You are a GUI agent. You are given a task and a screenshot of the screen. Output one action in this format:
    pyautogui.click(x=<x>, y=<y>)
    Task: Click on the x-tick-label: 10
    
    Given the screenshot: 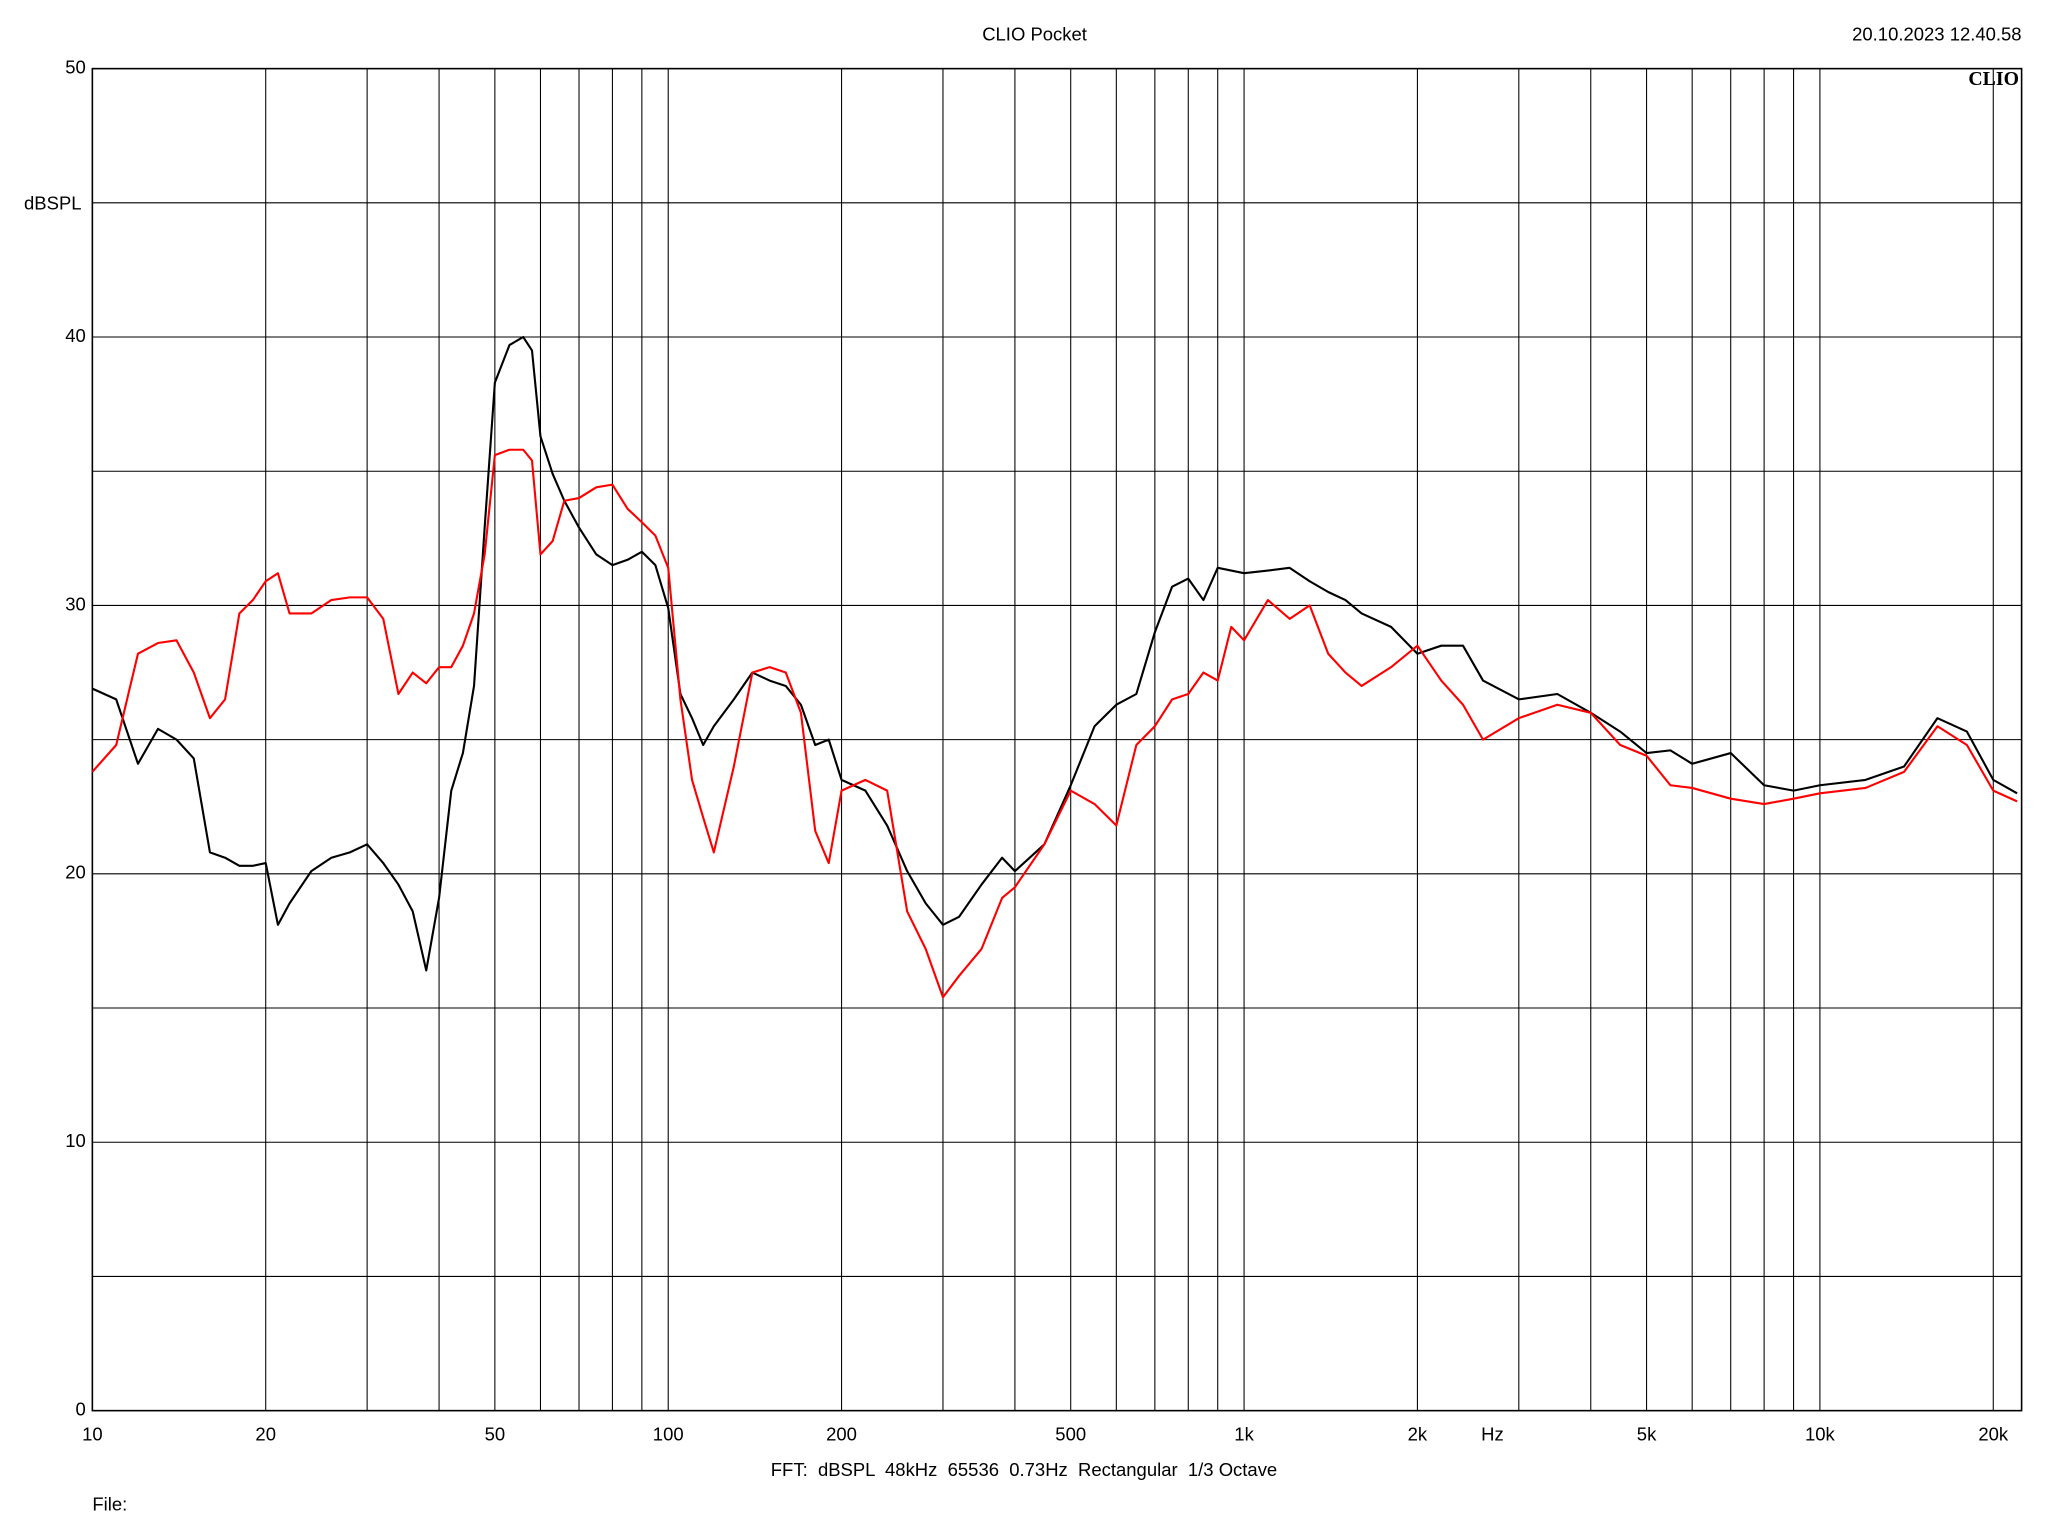 What is the action you would take?
    pyautogui.click(x=92, y=1434)
    